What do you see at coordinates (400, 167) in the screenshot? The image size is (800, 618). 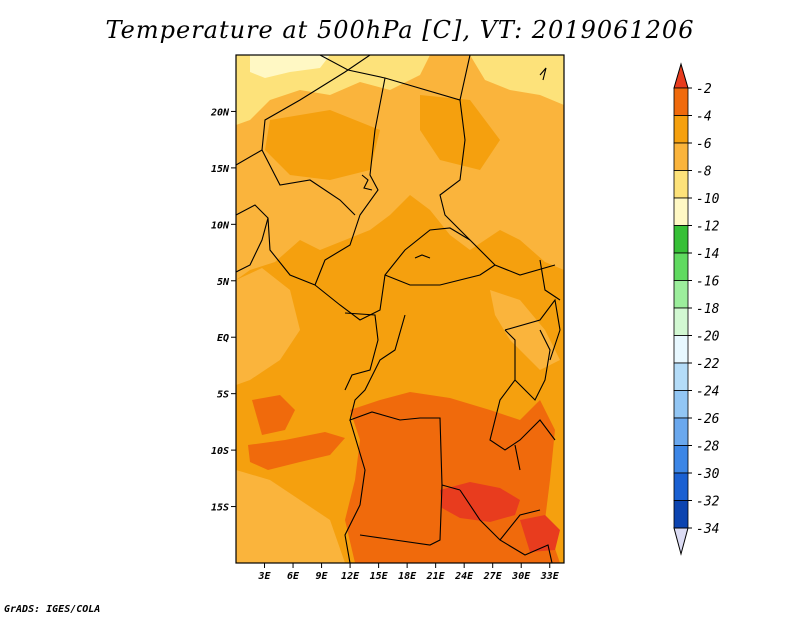 I see `shade-cool-north` at bounding box center [400, 167].